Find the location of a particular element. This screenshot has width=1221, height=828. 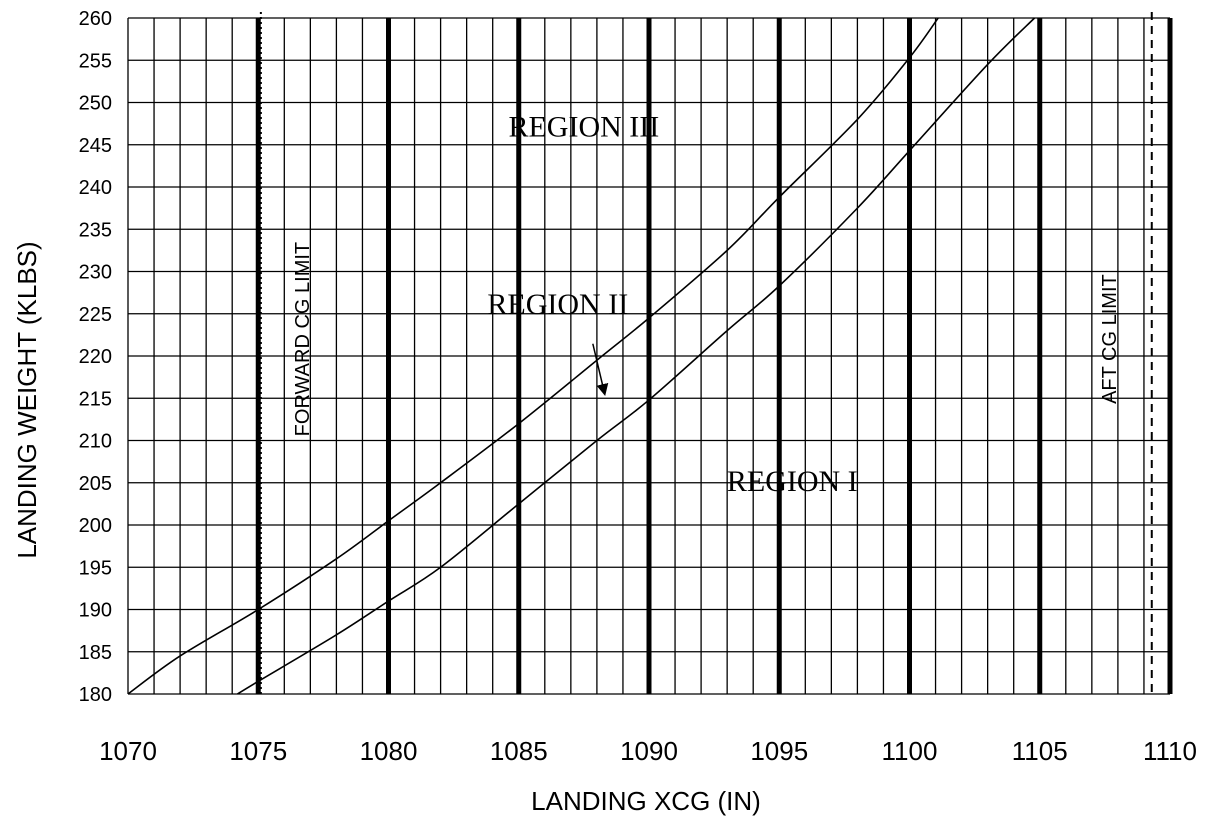

x-tick-label: 1105 is located at coordinates (1040, 751).